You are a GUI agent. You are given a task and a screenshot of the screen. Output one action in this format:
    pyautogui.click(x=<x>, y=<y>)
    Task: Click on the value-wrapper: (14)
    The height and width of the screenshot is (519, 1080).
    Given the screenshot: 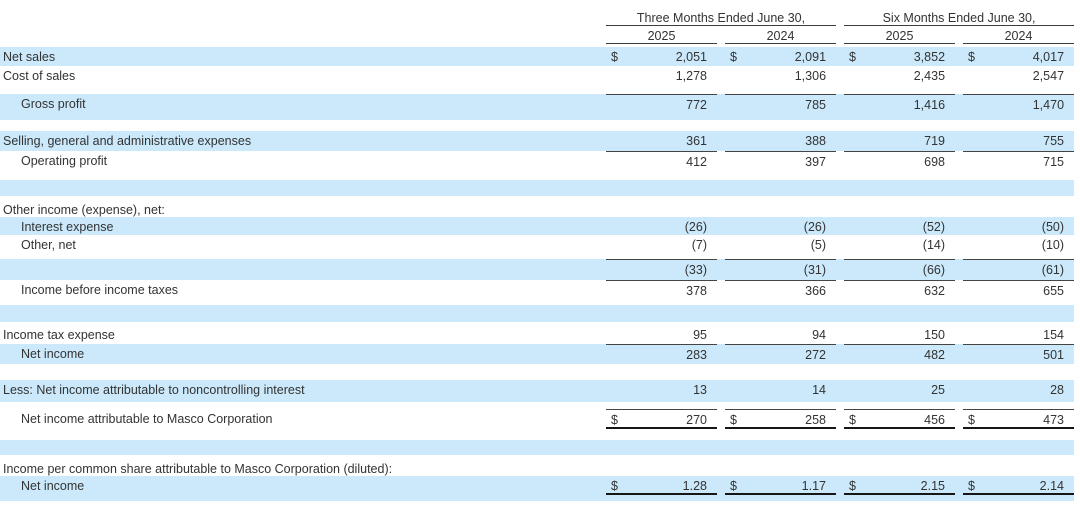 What is the action you would take?
    pyautogui.click(x=899, y=243)
    